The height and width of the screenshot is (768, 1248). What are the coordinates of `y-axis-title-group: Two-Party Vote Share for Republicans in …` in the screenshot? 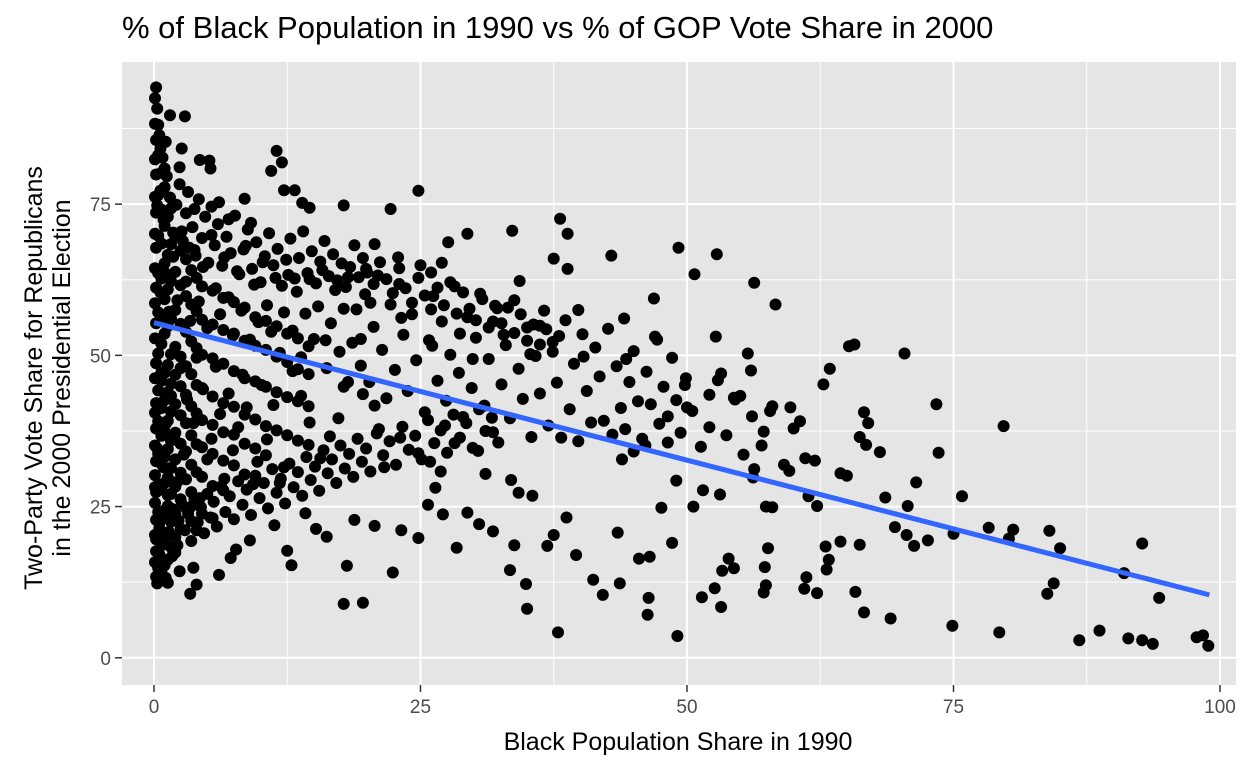 It's located at (48, 378).